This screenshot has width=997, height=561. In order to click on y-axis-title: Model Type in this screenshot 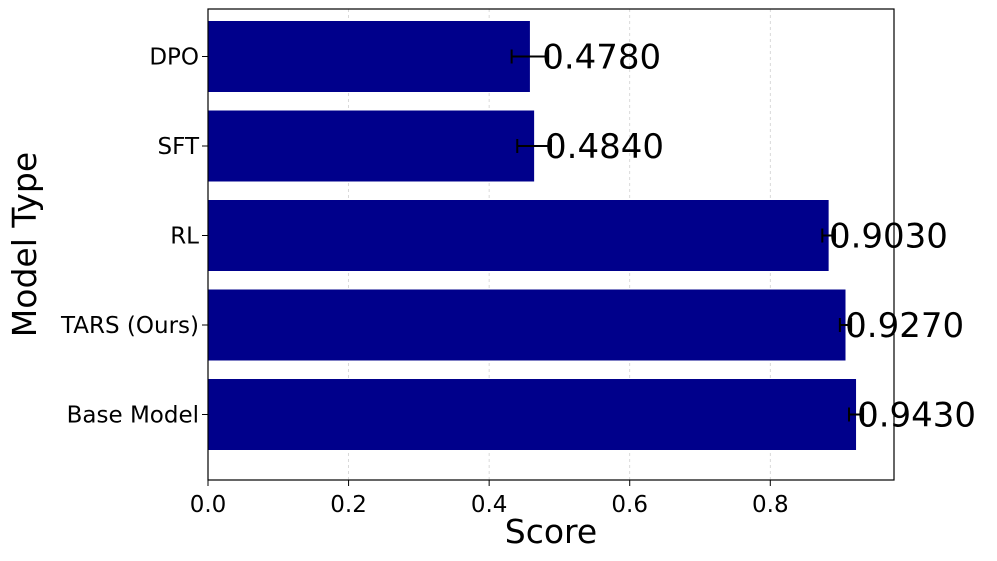, I will do `click(24, 244)`.